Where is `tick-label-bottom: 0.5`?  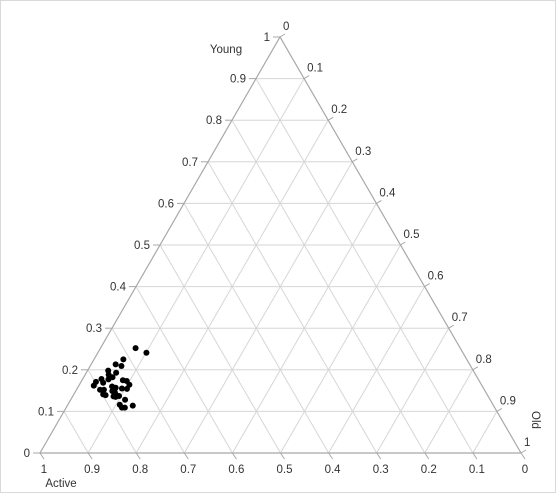 tick-label-bottom: 0.5 is located at coordinates (285, 470).